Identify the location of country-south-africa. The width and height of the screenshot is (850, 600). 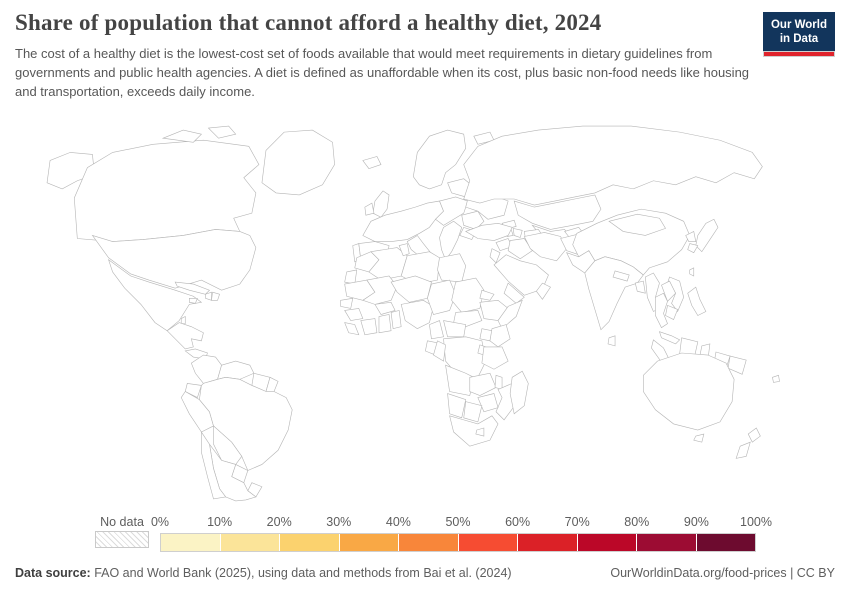
(474, 431).